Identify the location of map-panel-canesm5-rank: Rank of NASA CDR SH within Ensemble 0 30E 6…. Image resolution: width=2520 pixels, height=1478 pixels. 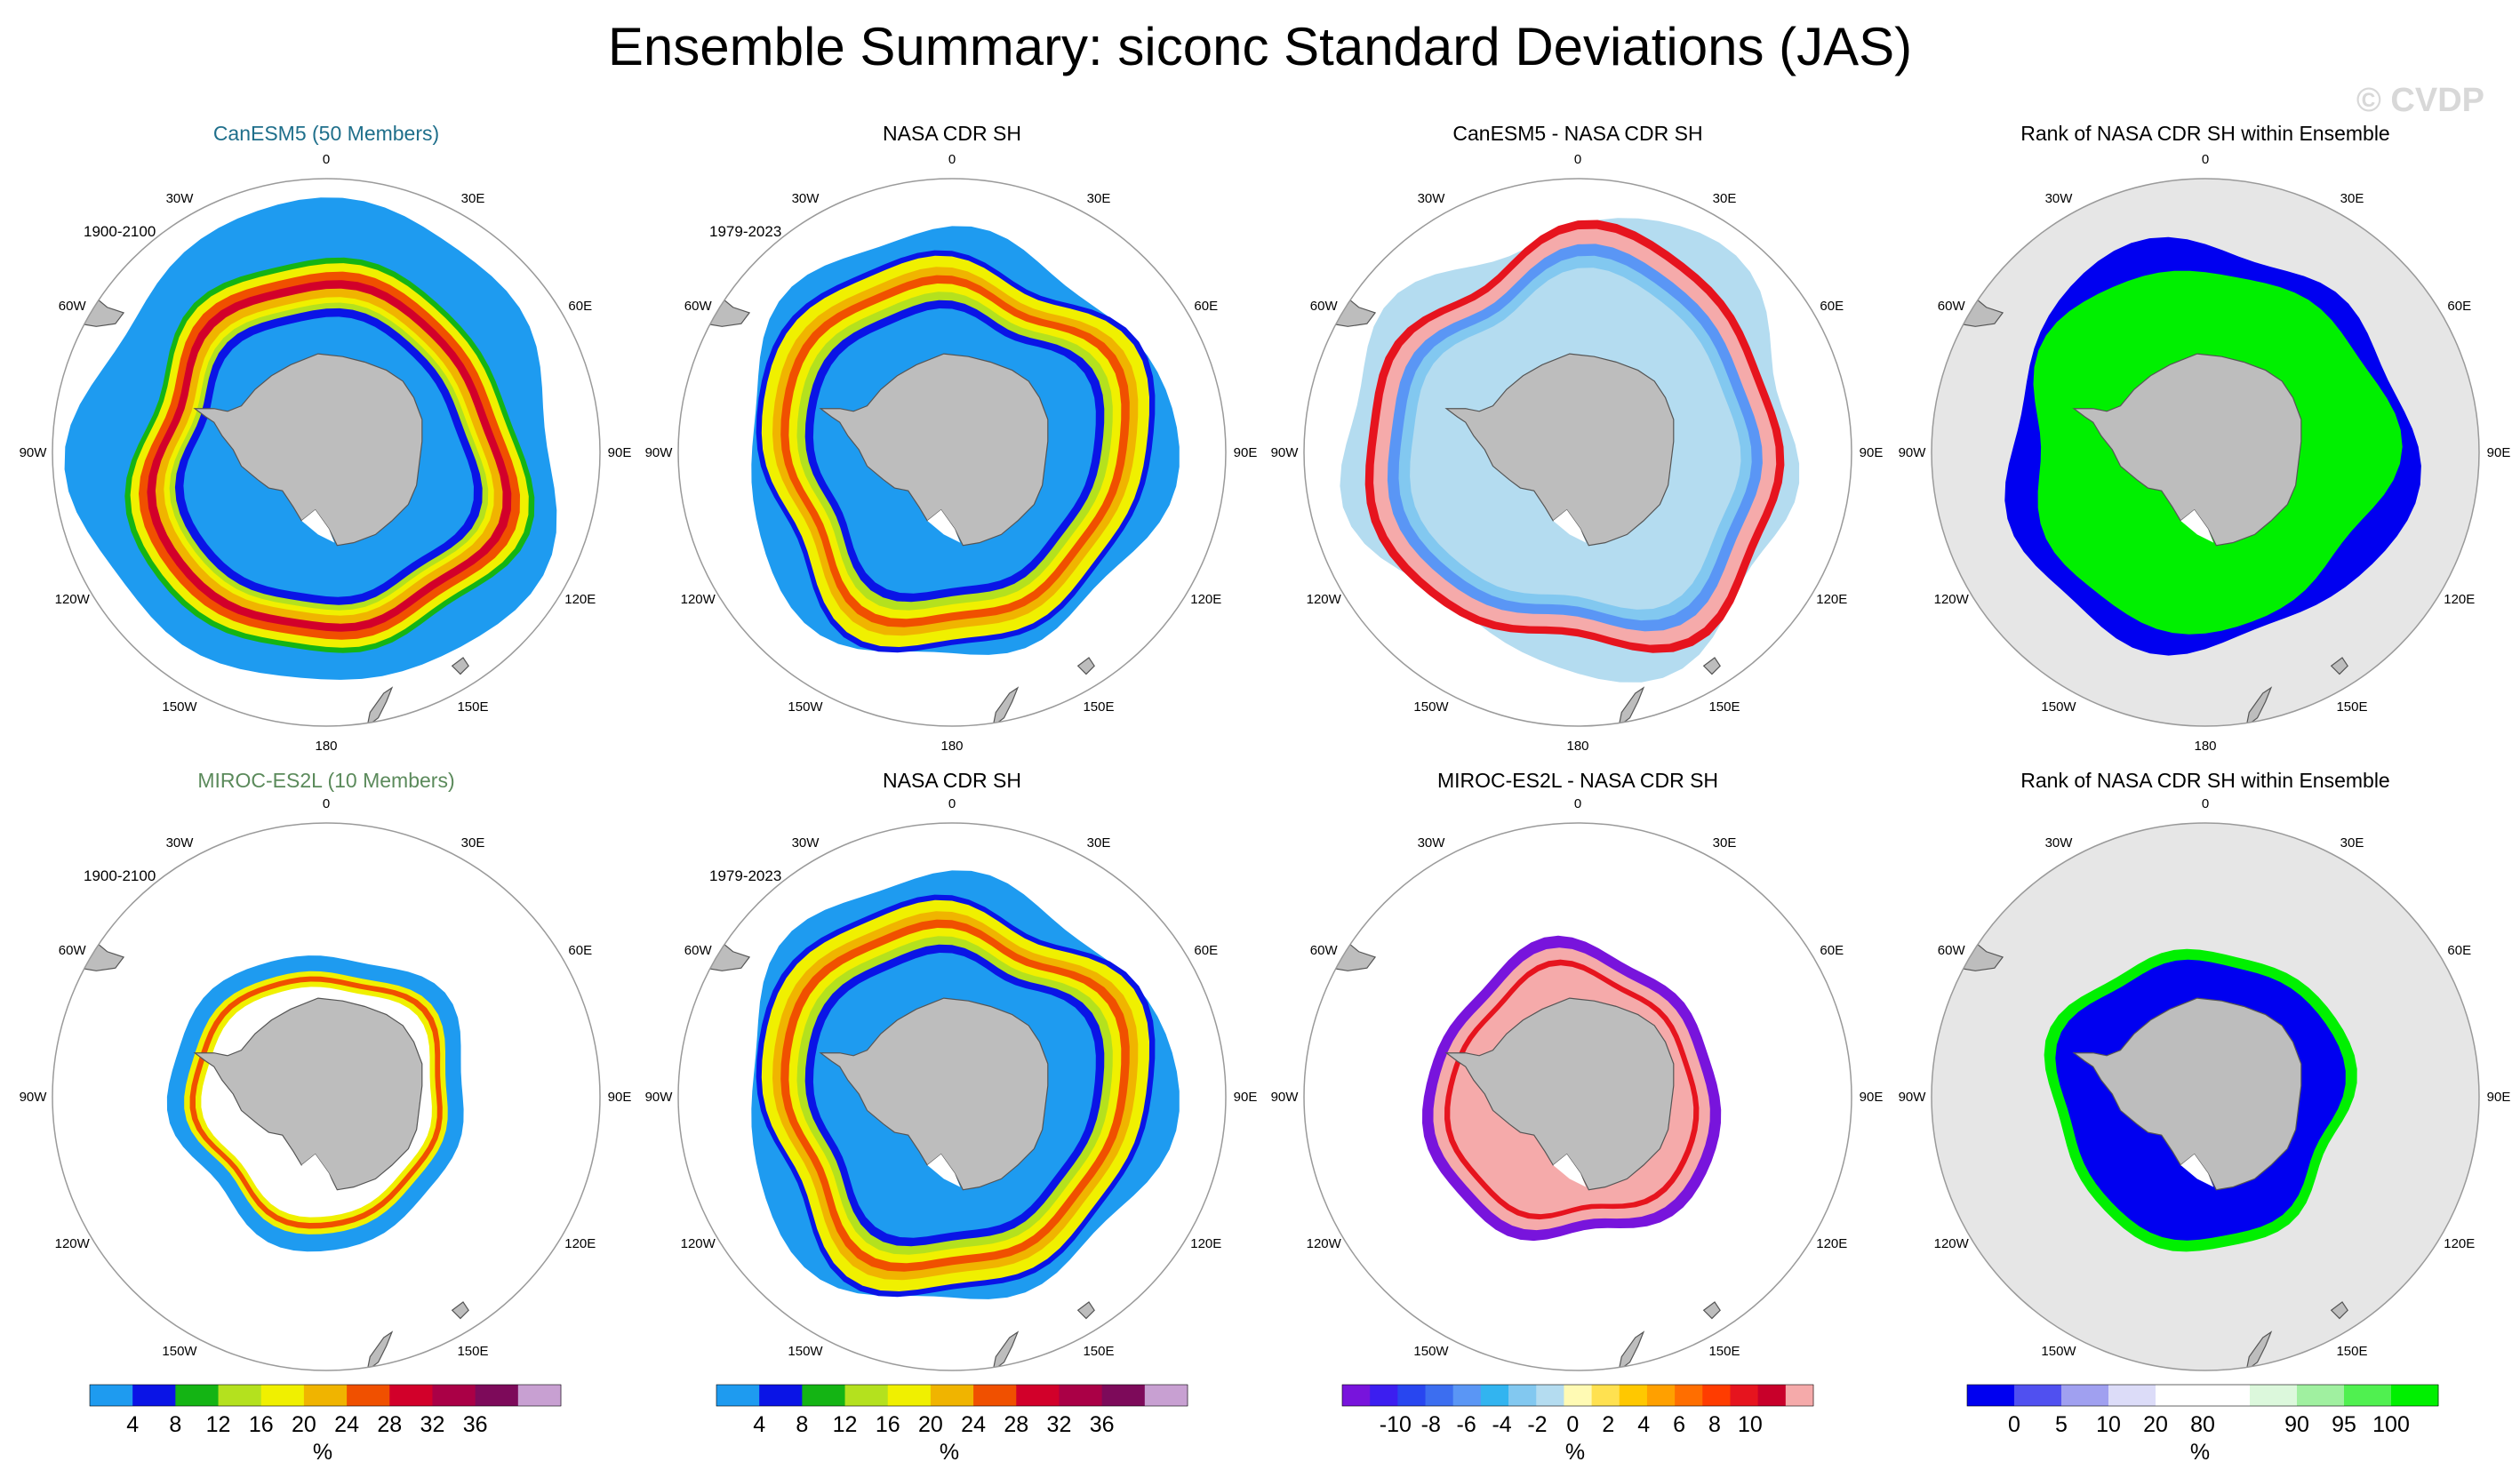
(2205, 438).